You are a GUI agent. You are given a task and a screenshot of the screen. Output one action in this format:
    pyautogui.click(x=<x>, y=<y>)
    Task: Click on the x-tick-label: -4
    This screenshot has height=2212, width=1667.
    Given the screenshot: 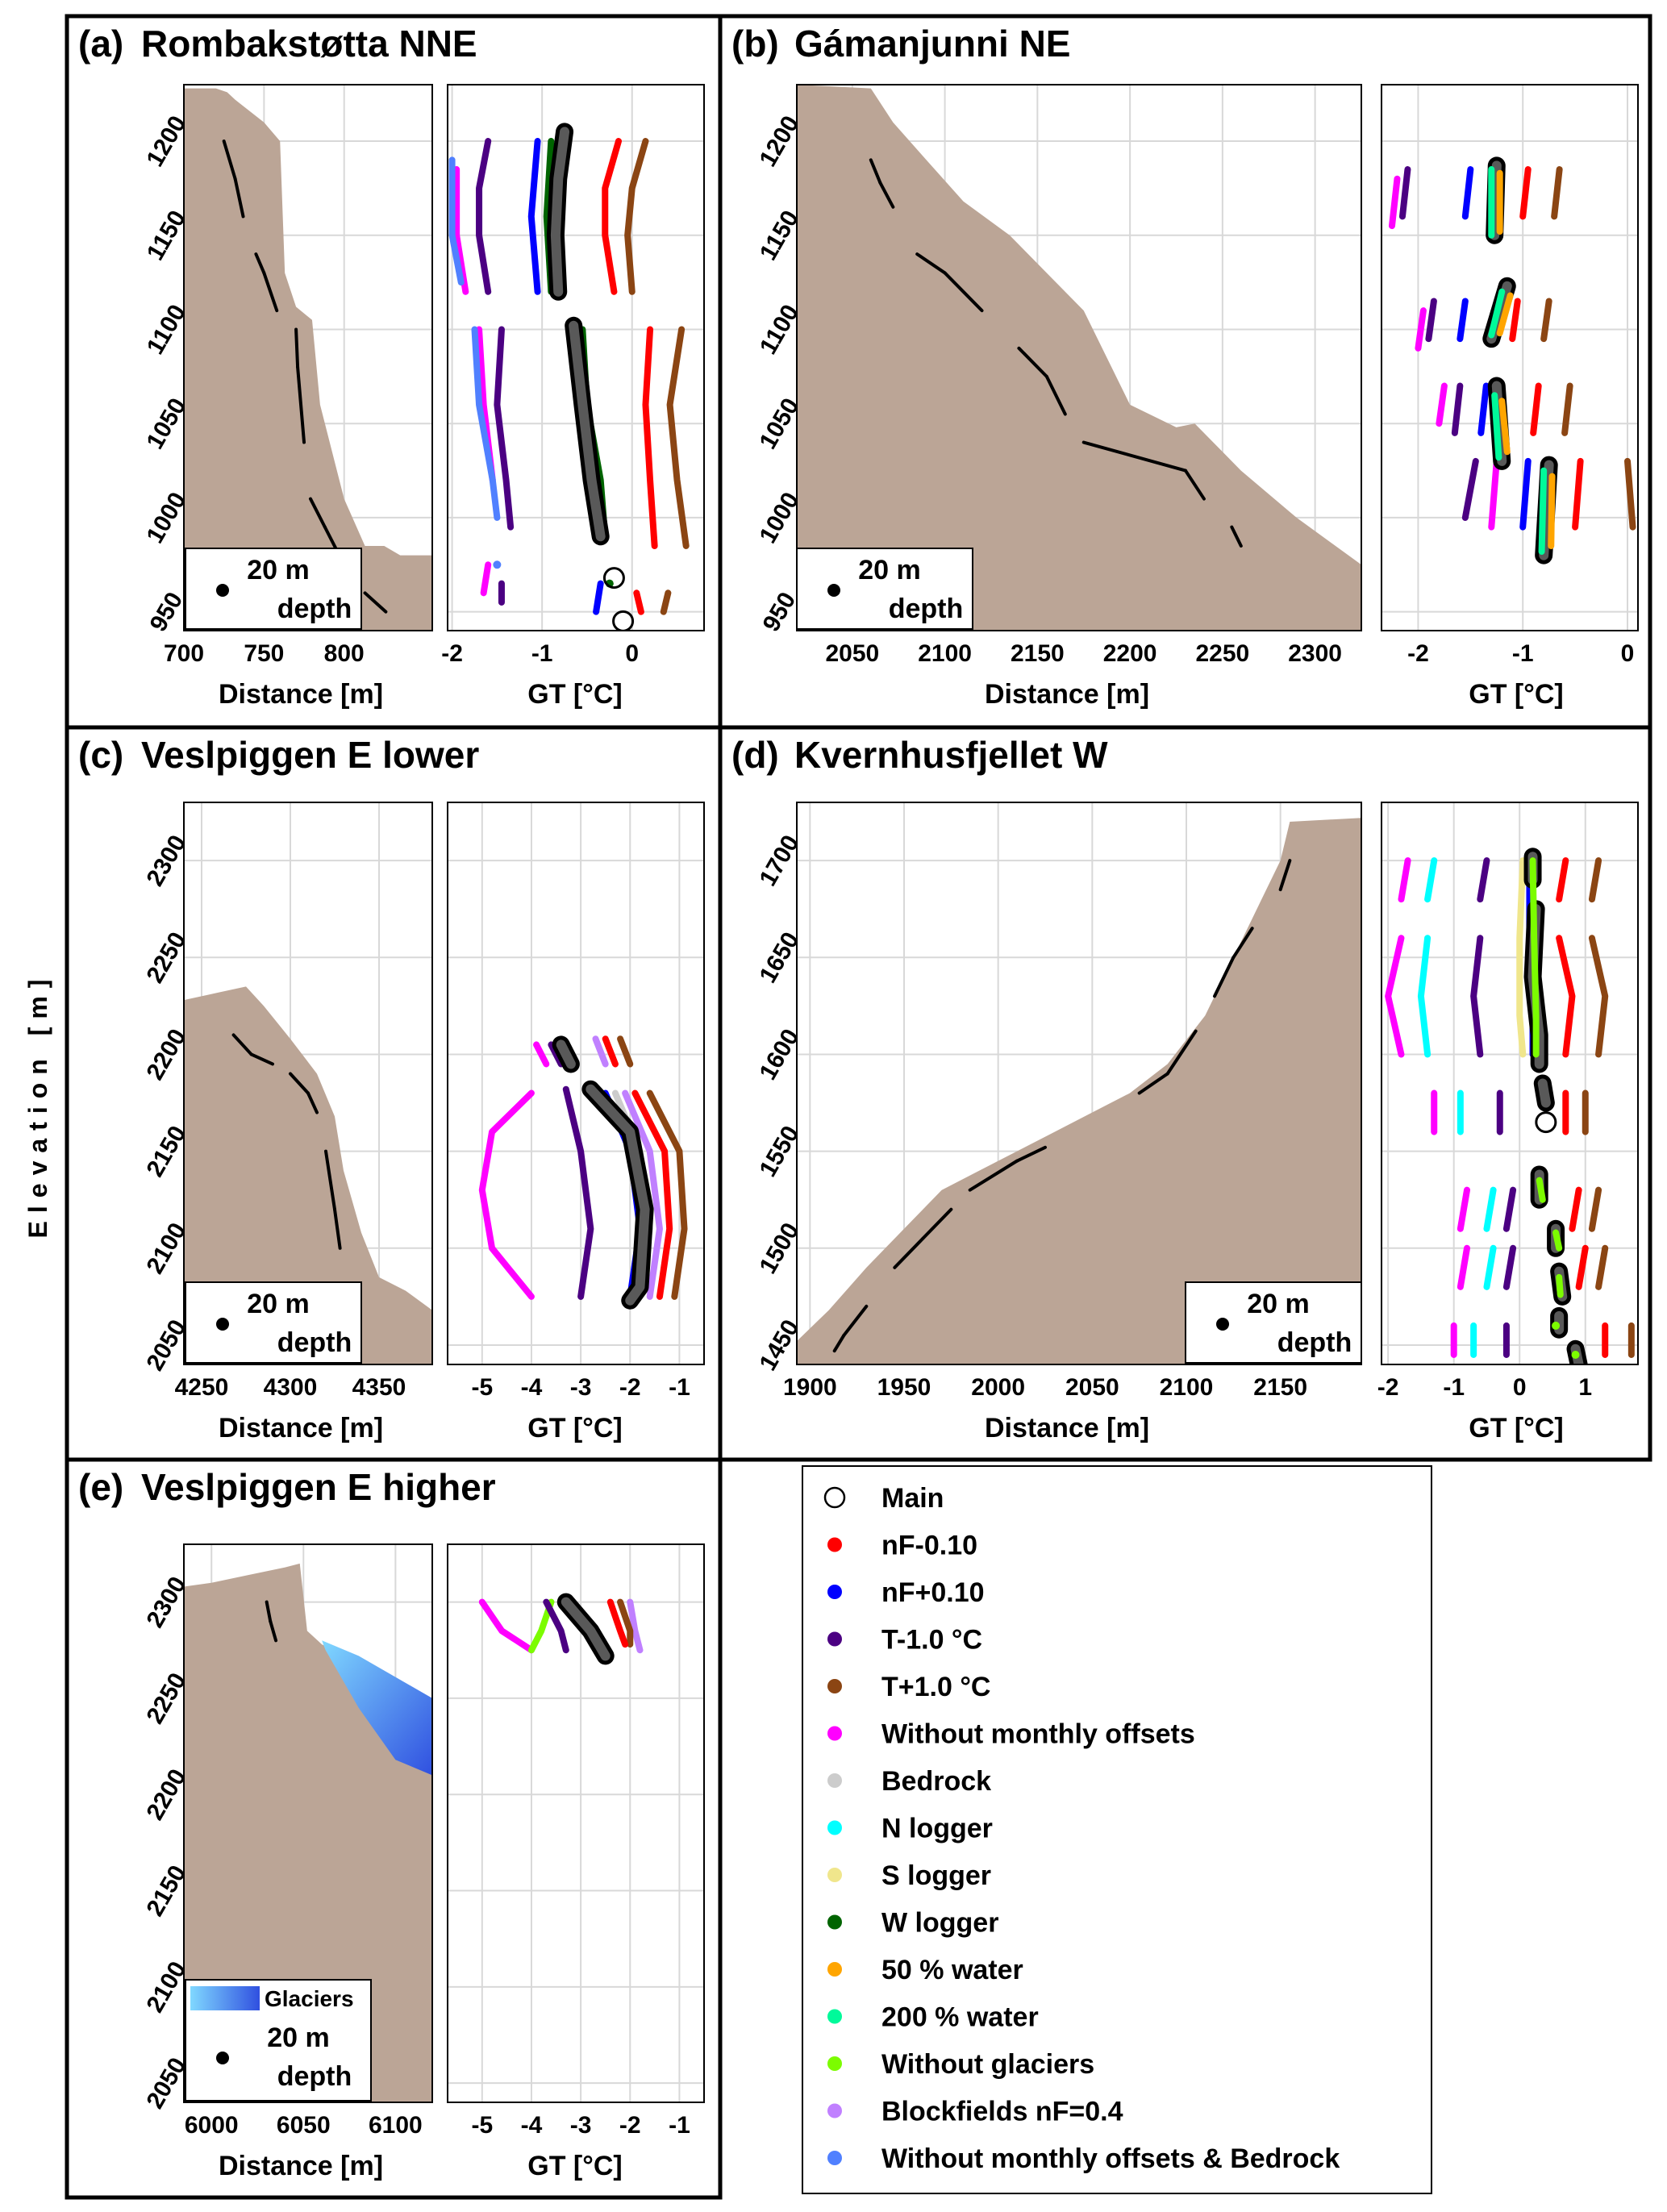 What is the action you would take?
    pyautogui.click(x=532, y=1387)
    